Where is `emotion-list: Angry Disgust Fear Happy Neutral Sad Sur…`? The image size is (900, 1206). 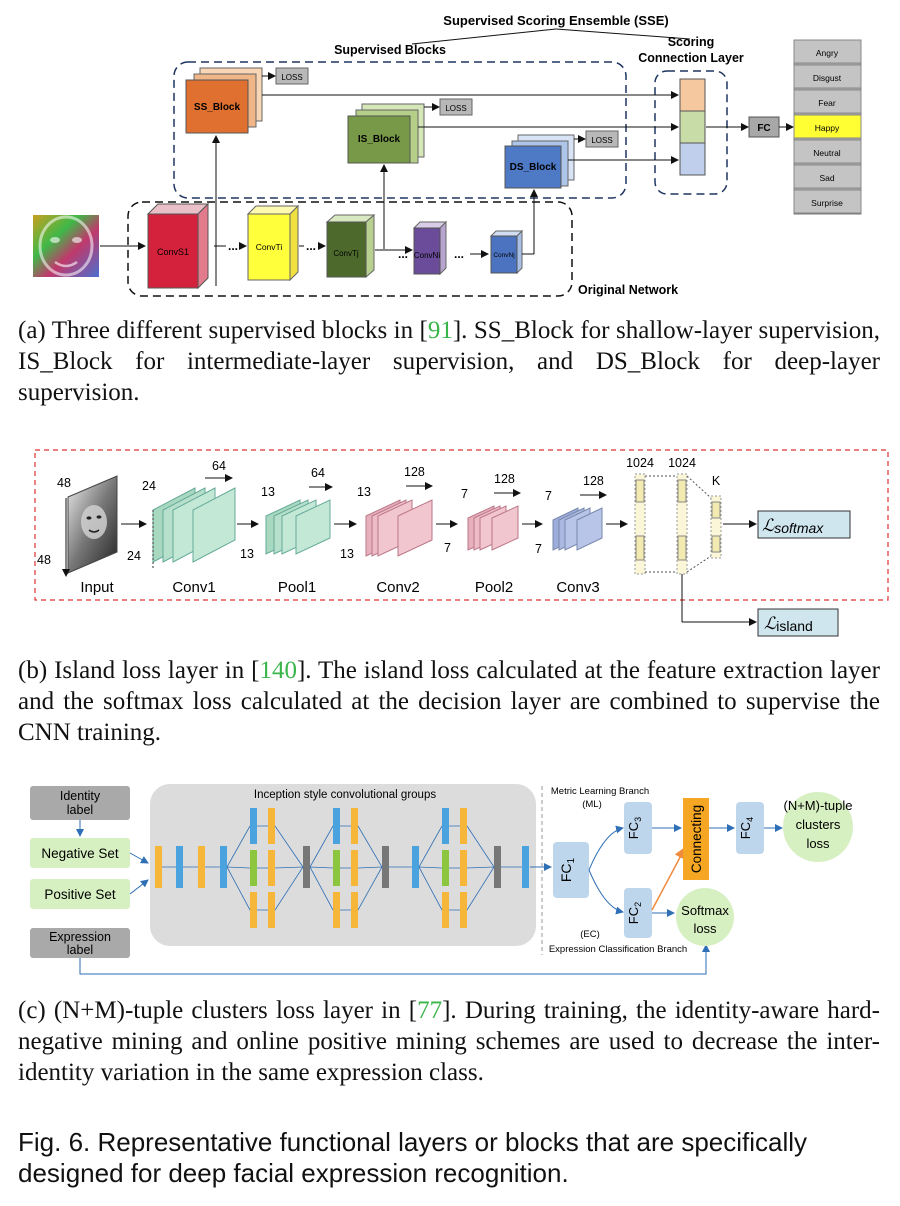 emotion-list: Angry Disgust Fear Happy Neutral Sad Sur… is located at coordinates (827, 127).